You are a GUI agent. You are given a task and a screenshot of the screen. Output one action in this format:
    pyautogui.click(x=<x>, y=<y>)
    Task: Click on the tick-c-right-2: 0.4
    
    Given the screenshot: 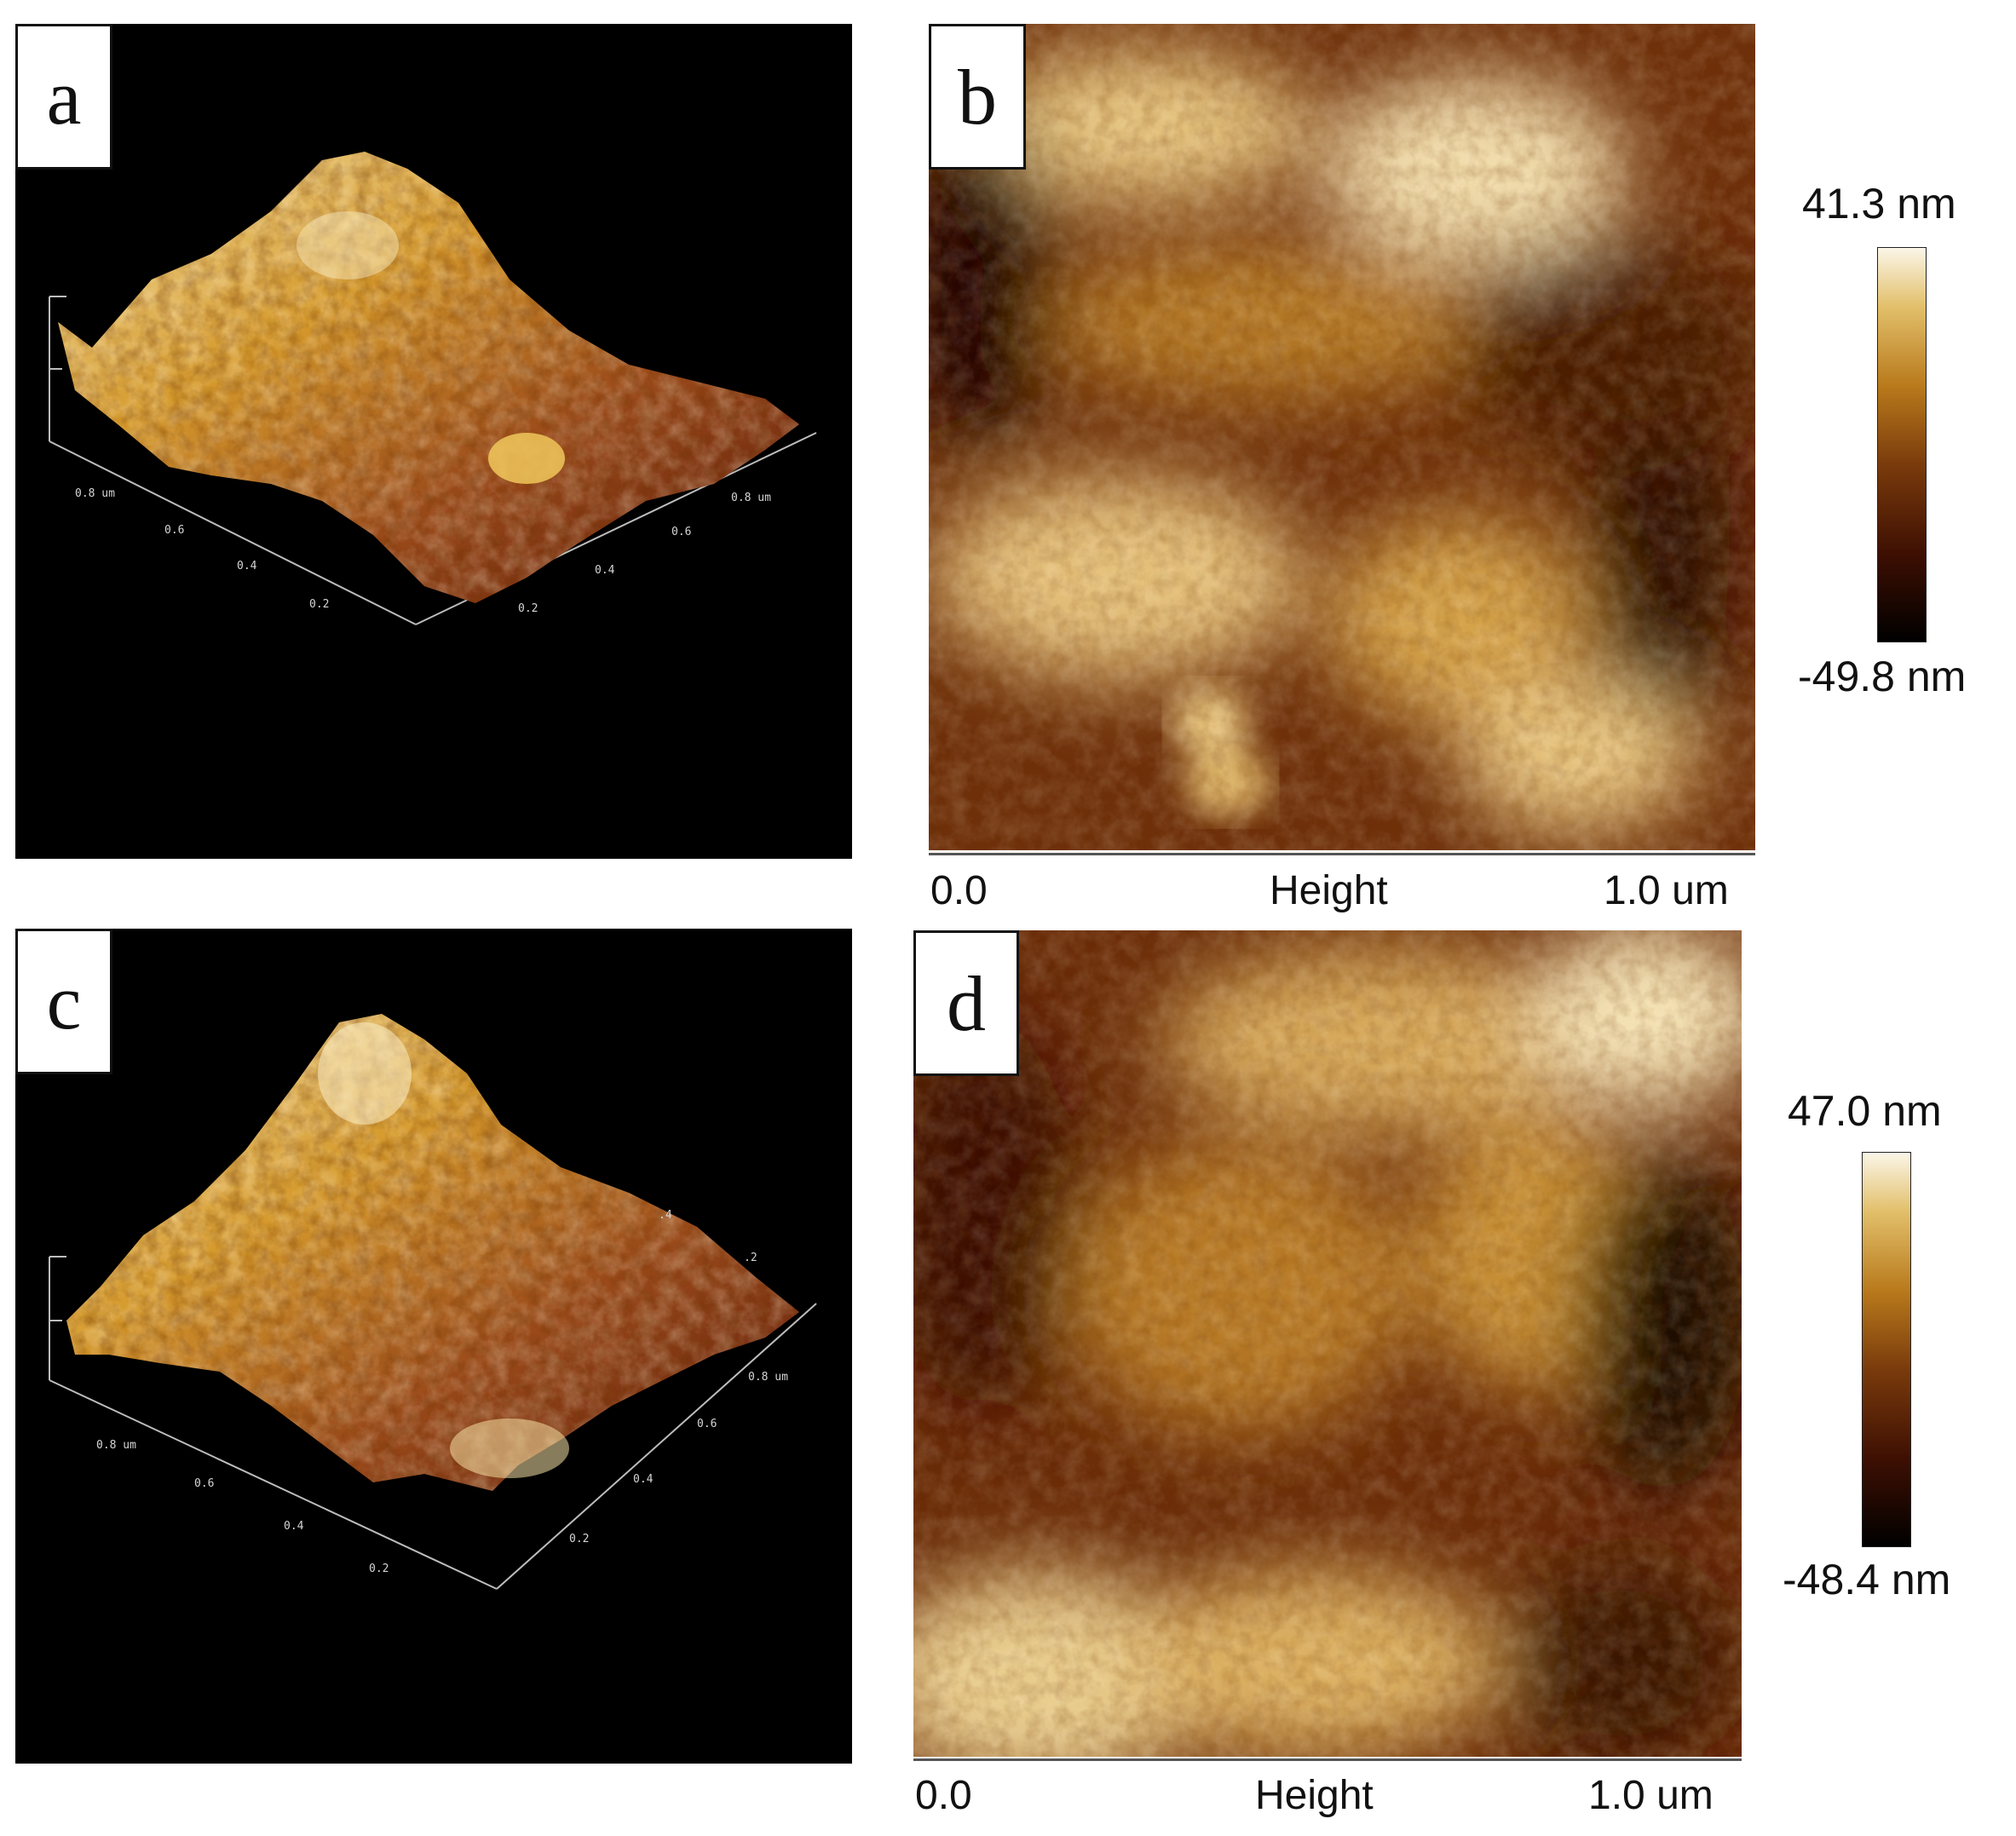 What is the action you would take?
    pyautogui.click(x=643, y=1479)
    